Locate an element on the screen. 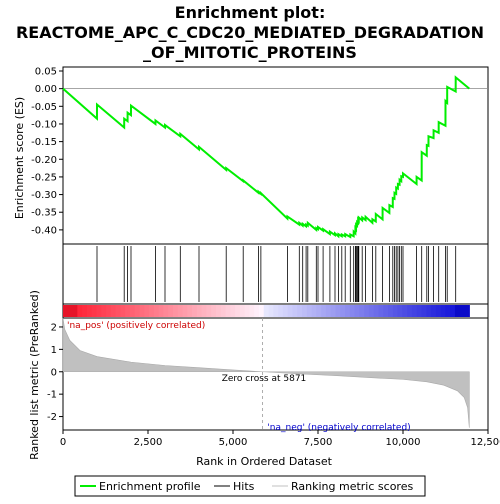 Image resolution: width=500 pixels, height=504 pixels. es-y-tick-label: -0.40 is located at coordinates (44, 230).